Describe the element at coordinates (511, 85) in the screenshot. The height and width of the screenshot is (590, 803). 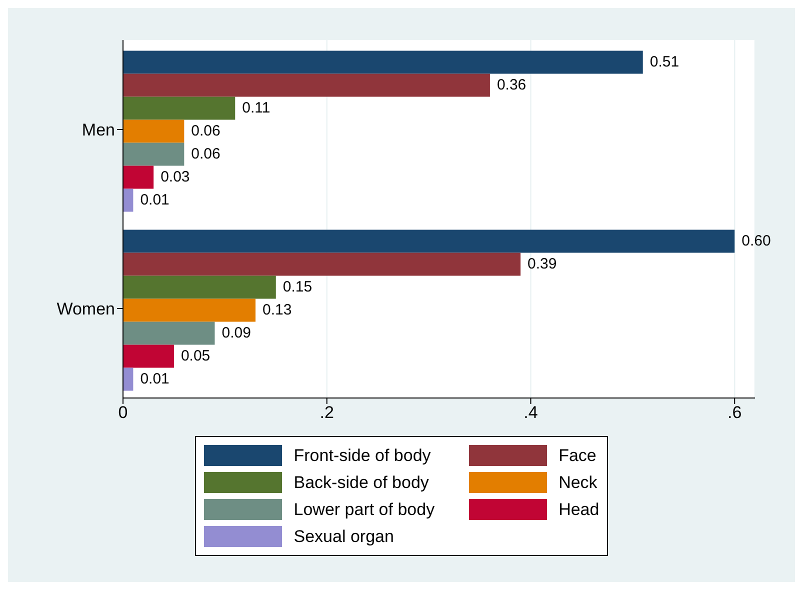
I see `data-label: 0.36` at that location.